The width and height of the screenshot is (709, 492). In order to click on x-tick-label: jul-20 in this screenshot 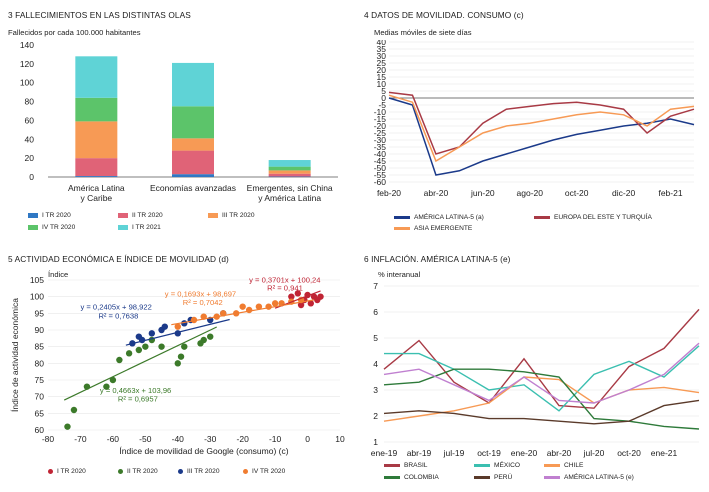, I will do `click(594, 453)`.